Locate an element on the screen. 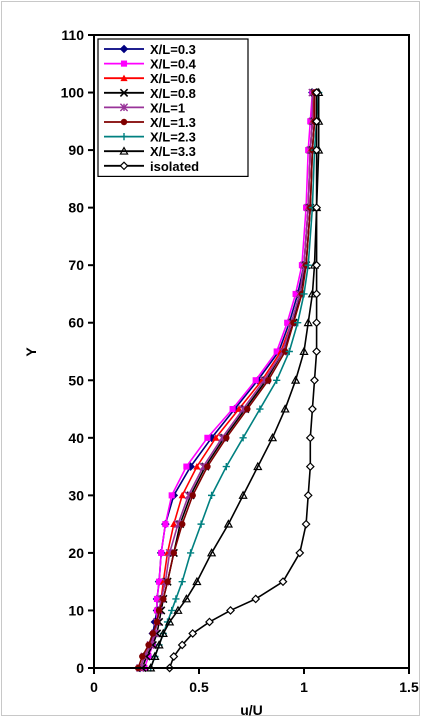 The image size is (423, 722). legend-label: X/L=2.3 is located at coordinates (173, 137).